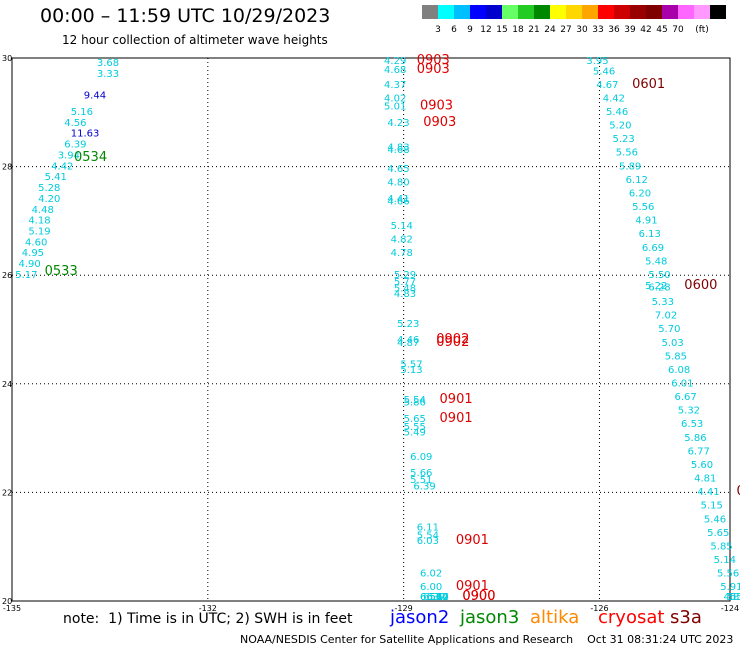 The width and height of the screenshot is (740, 650). I want to click on swh-point-label: 5.54, so click(428, 536).